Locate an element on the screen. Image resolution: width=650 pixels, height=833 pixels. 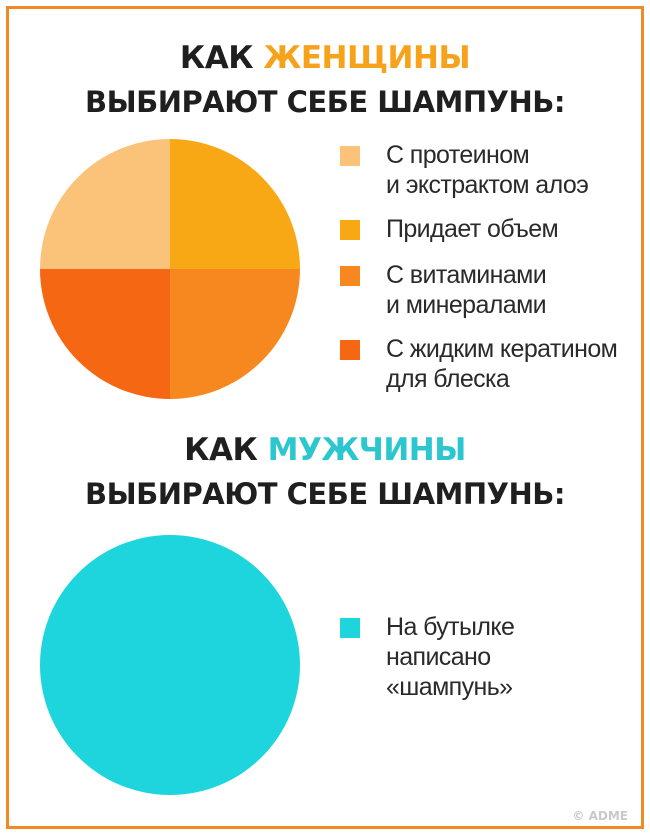
legend-swatch-keratin is located at coordinates (350, 350).